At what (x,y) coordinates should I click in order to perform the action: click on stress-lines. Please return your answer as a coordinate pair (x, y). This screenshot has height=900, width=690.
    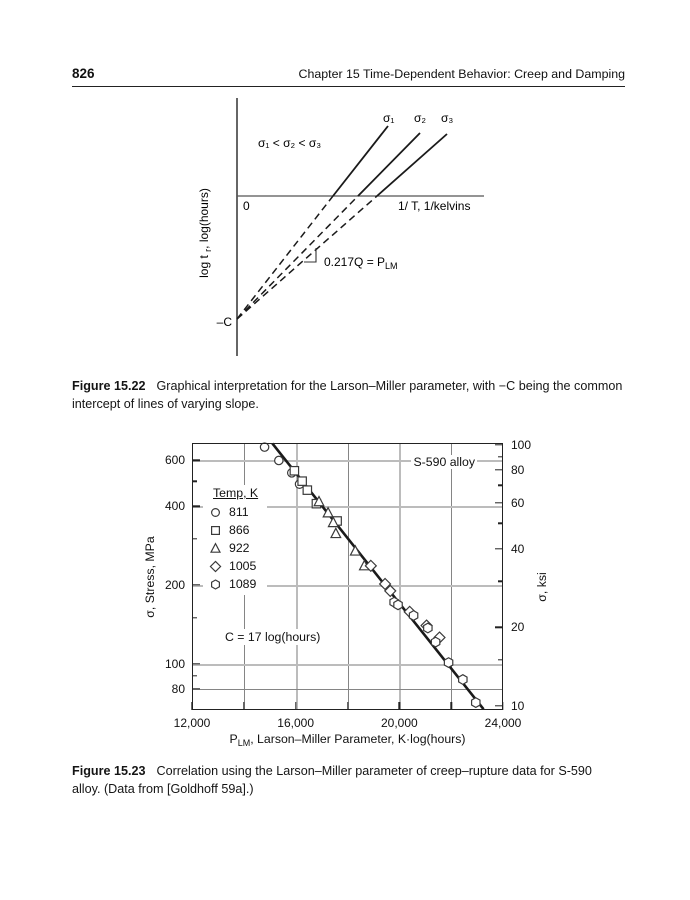
    Looking at the image, I should click on (390, 161).